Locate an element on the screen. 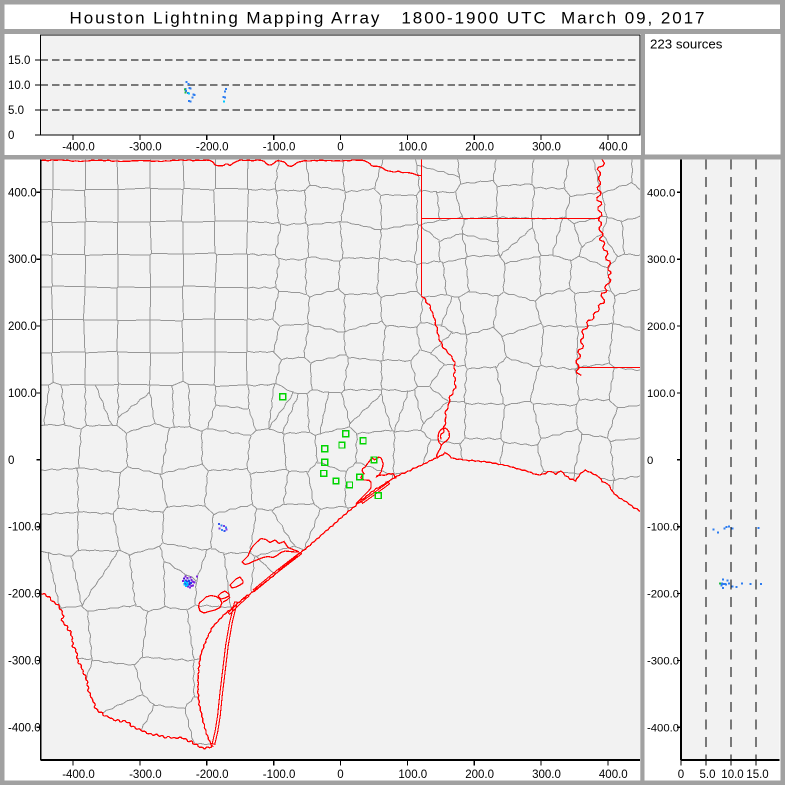 This screenshot has height=785, width=785. svg-text: 223 sources is located at coordinates (686, 44).